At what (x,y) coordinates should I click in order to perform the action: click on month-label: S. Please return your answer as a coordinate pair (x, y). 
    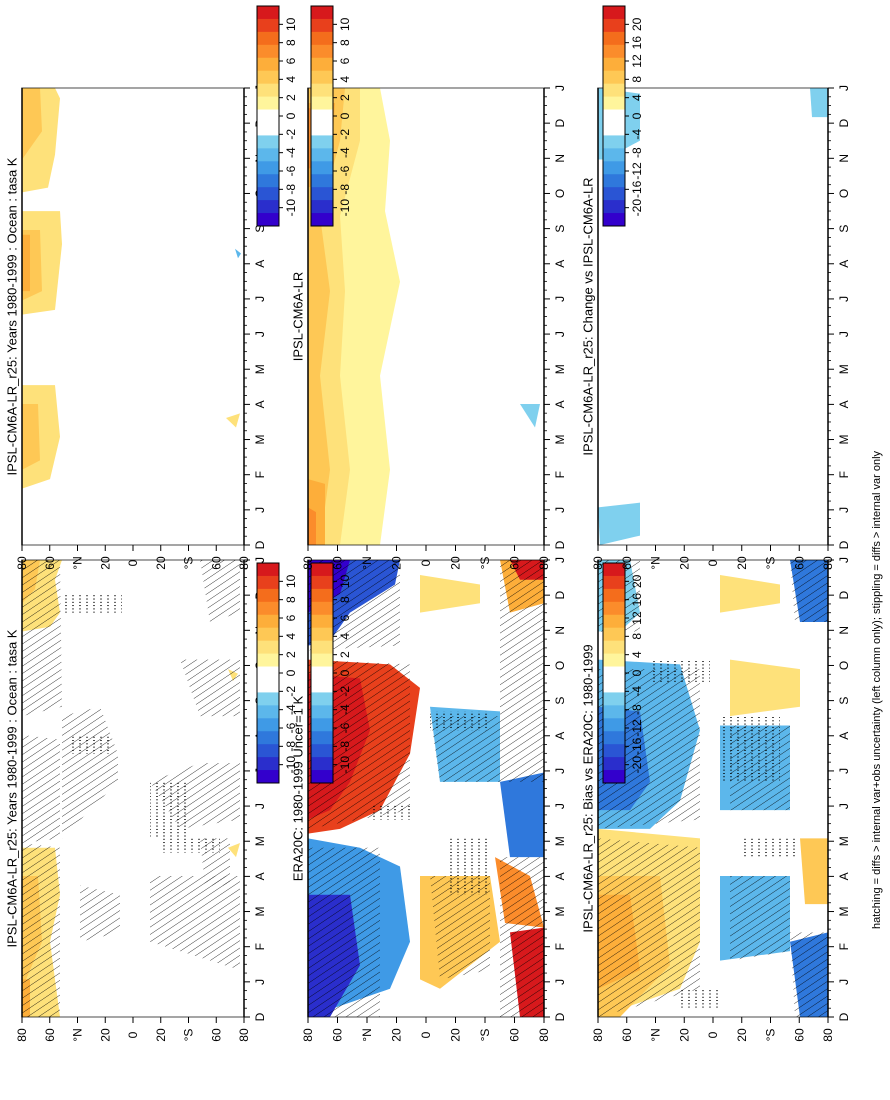
    Looking at the image, I should click on (260, 229).